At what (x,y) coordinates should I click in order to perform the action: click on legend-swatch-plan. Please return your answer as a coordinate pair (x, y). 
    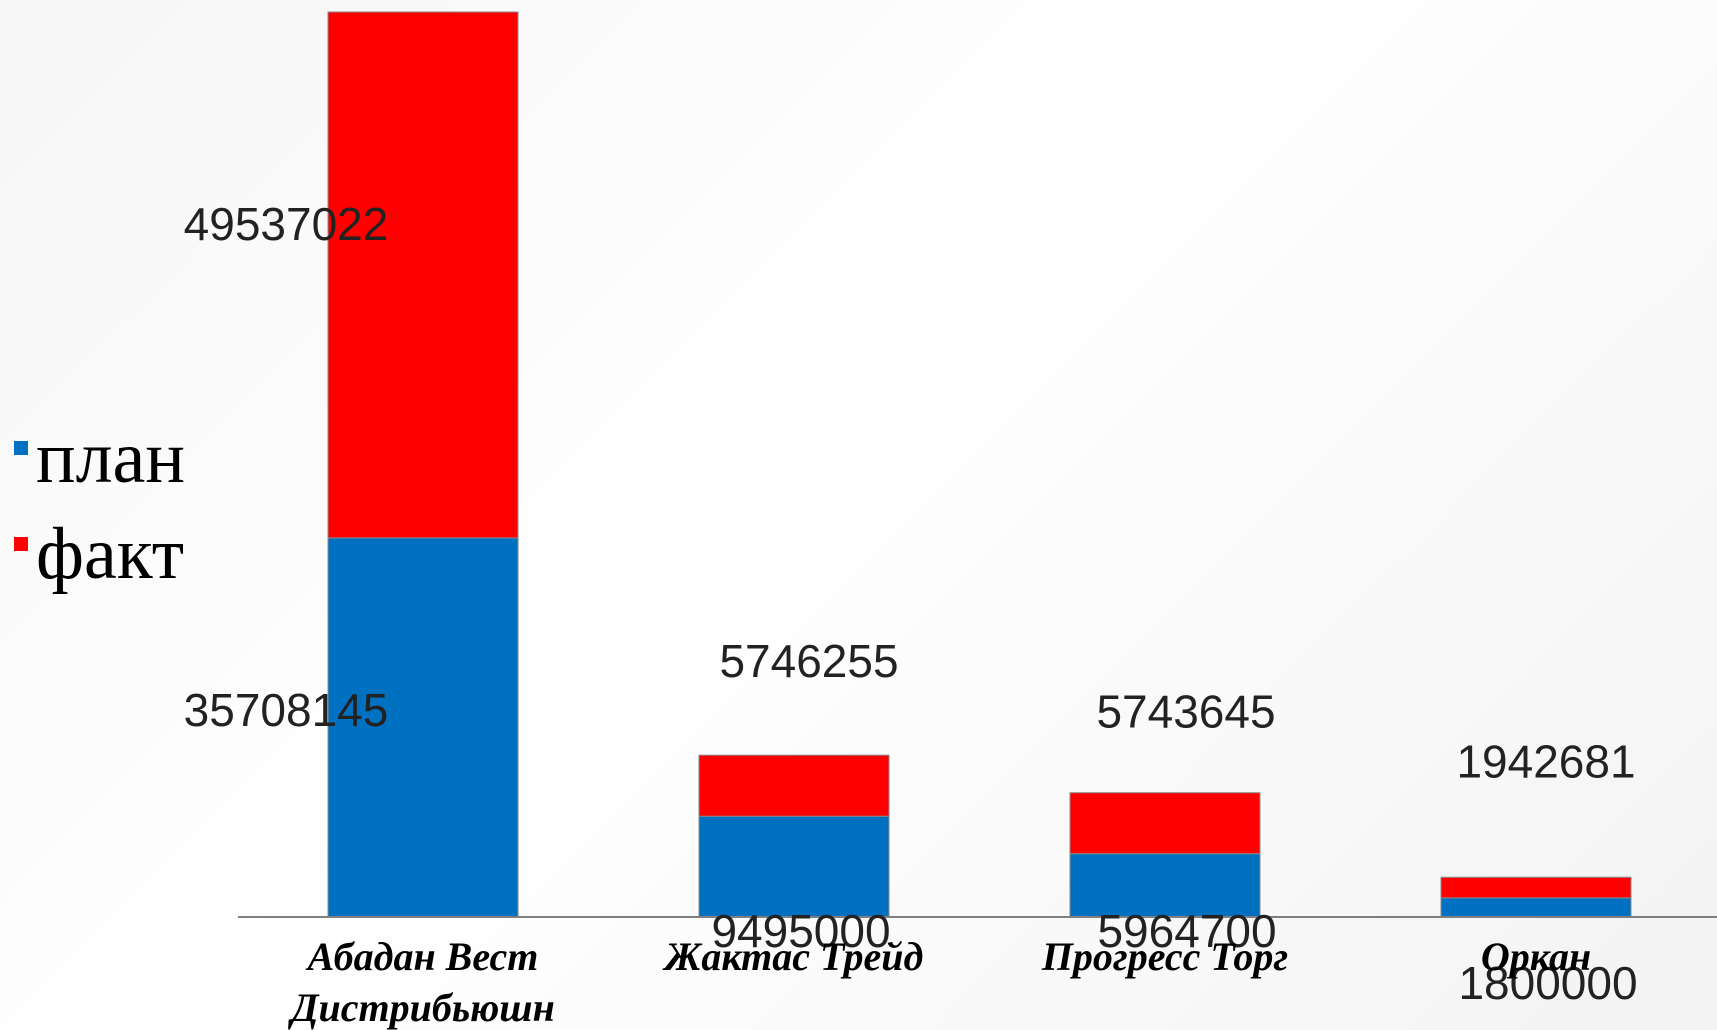
    Looking at the image, I should click on (21, 448).